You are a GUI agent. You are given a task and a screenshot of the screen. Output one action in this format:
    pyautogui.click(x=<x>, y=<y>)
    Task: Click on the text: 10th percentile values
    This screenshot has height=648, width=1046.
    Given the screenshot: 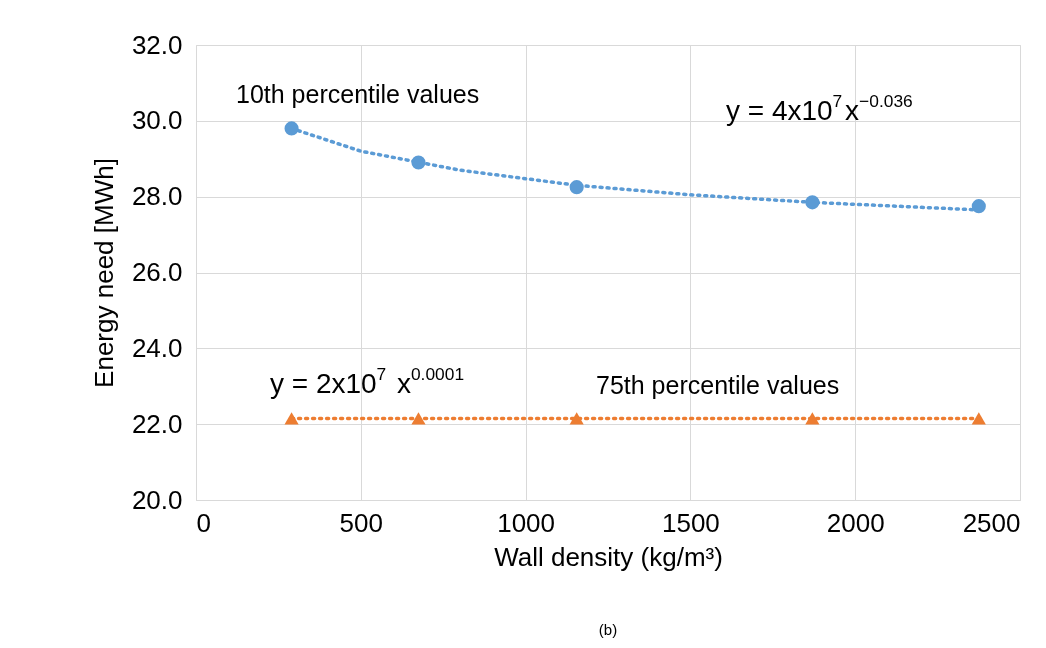 What is the action you would take?
    pyautogui.click(x=358, y=94)
    